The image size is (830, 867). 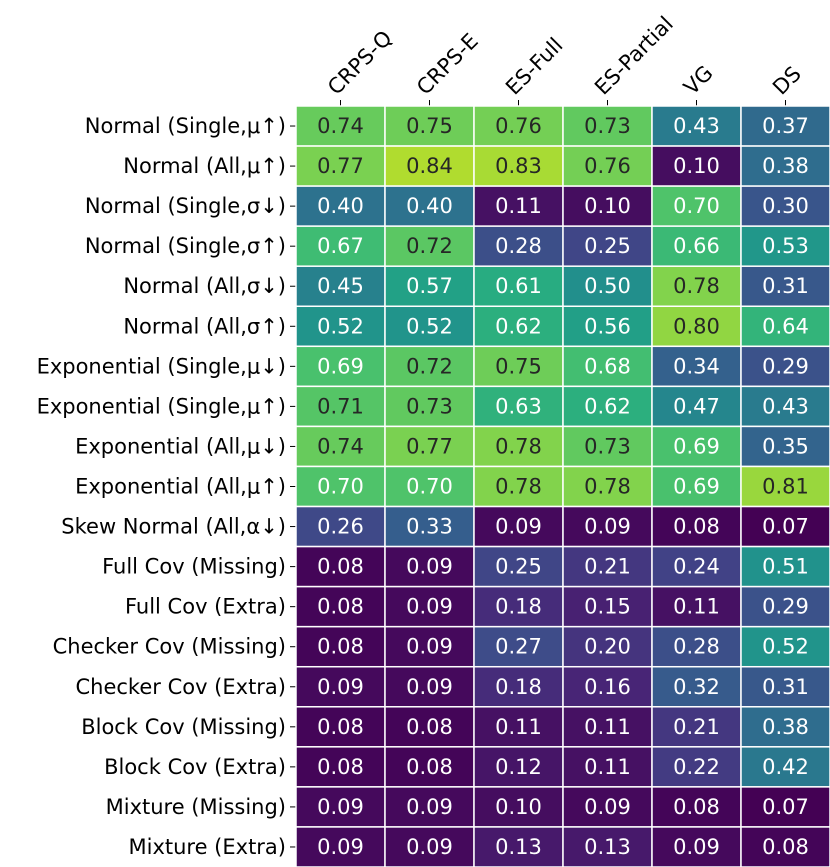 I want to click on y-tick-label: Exponential (Single,μ↑), so click(x=161, y=406).